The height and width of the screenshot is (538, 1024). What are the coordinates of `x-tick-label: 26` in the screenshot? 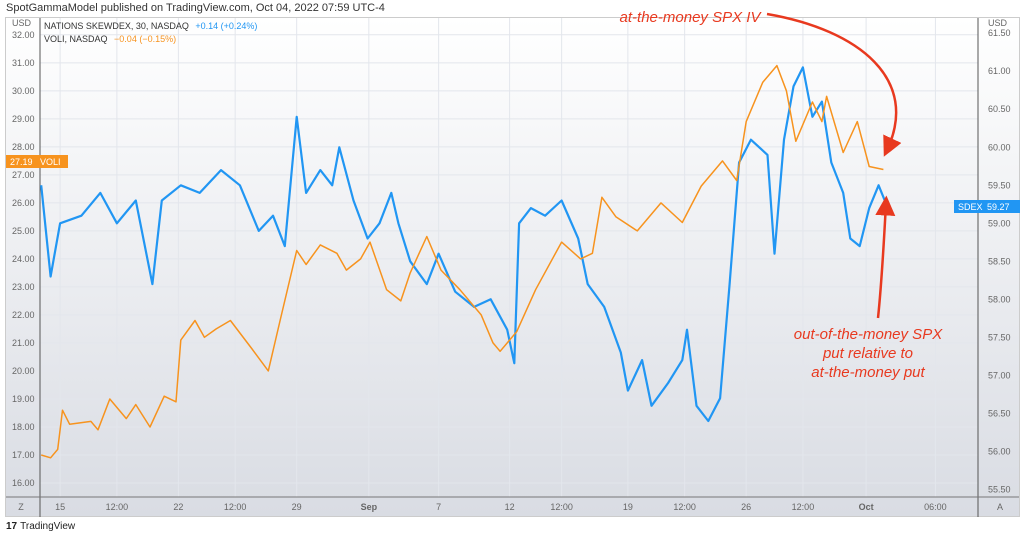 It's located at (746, 507).